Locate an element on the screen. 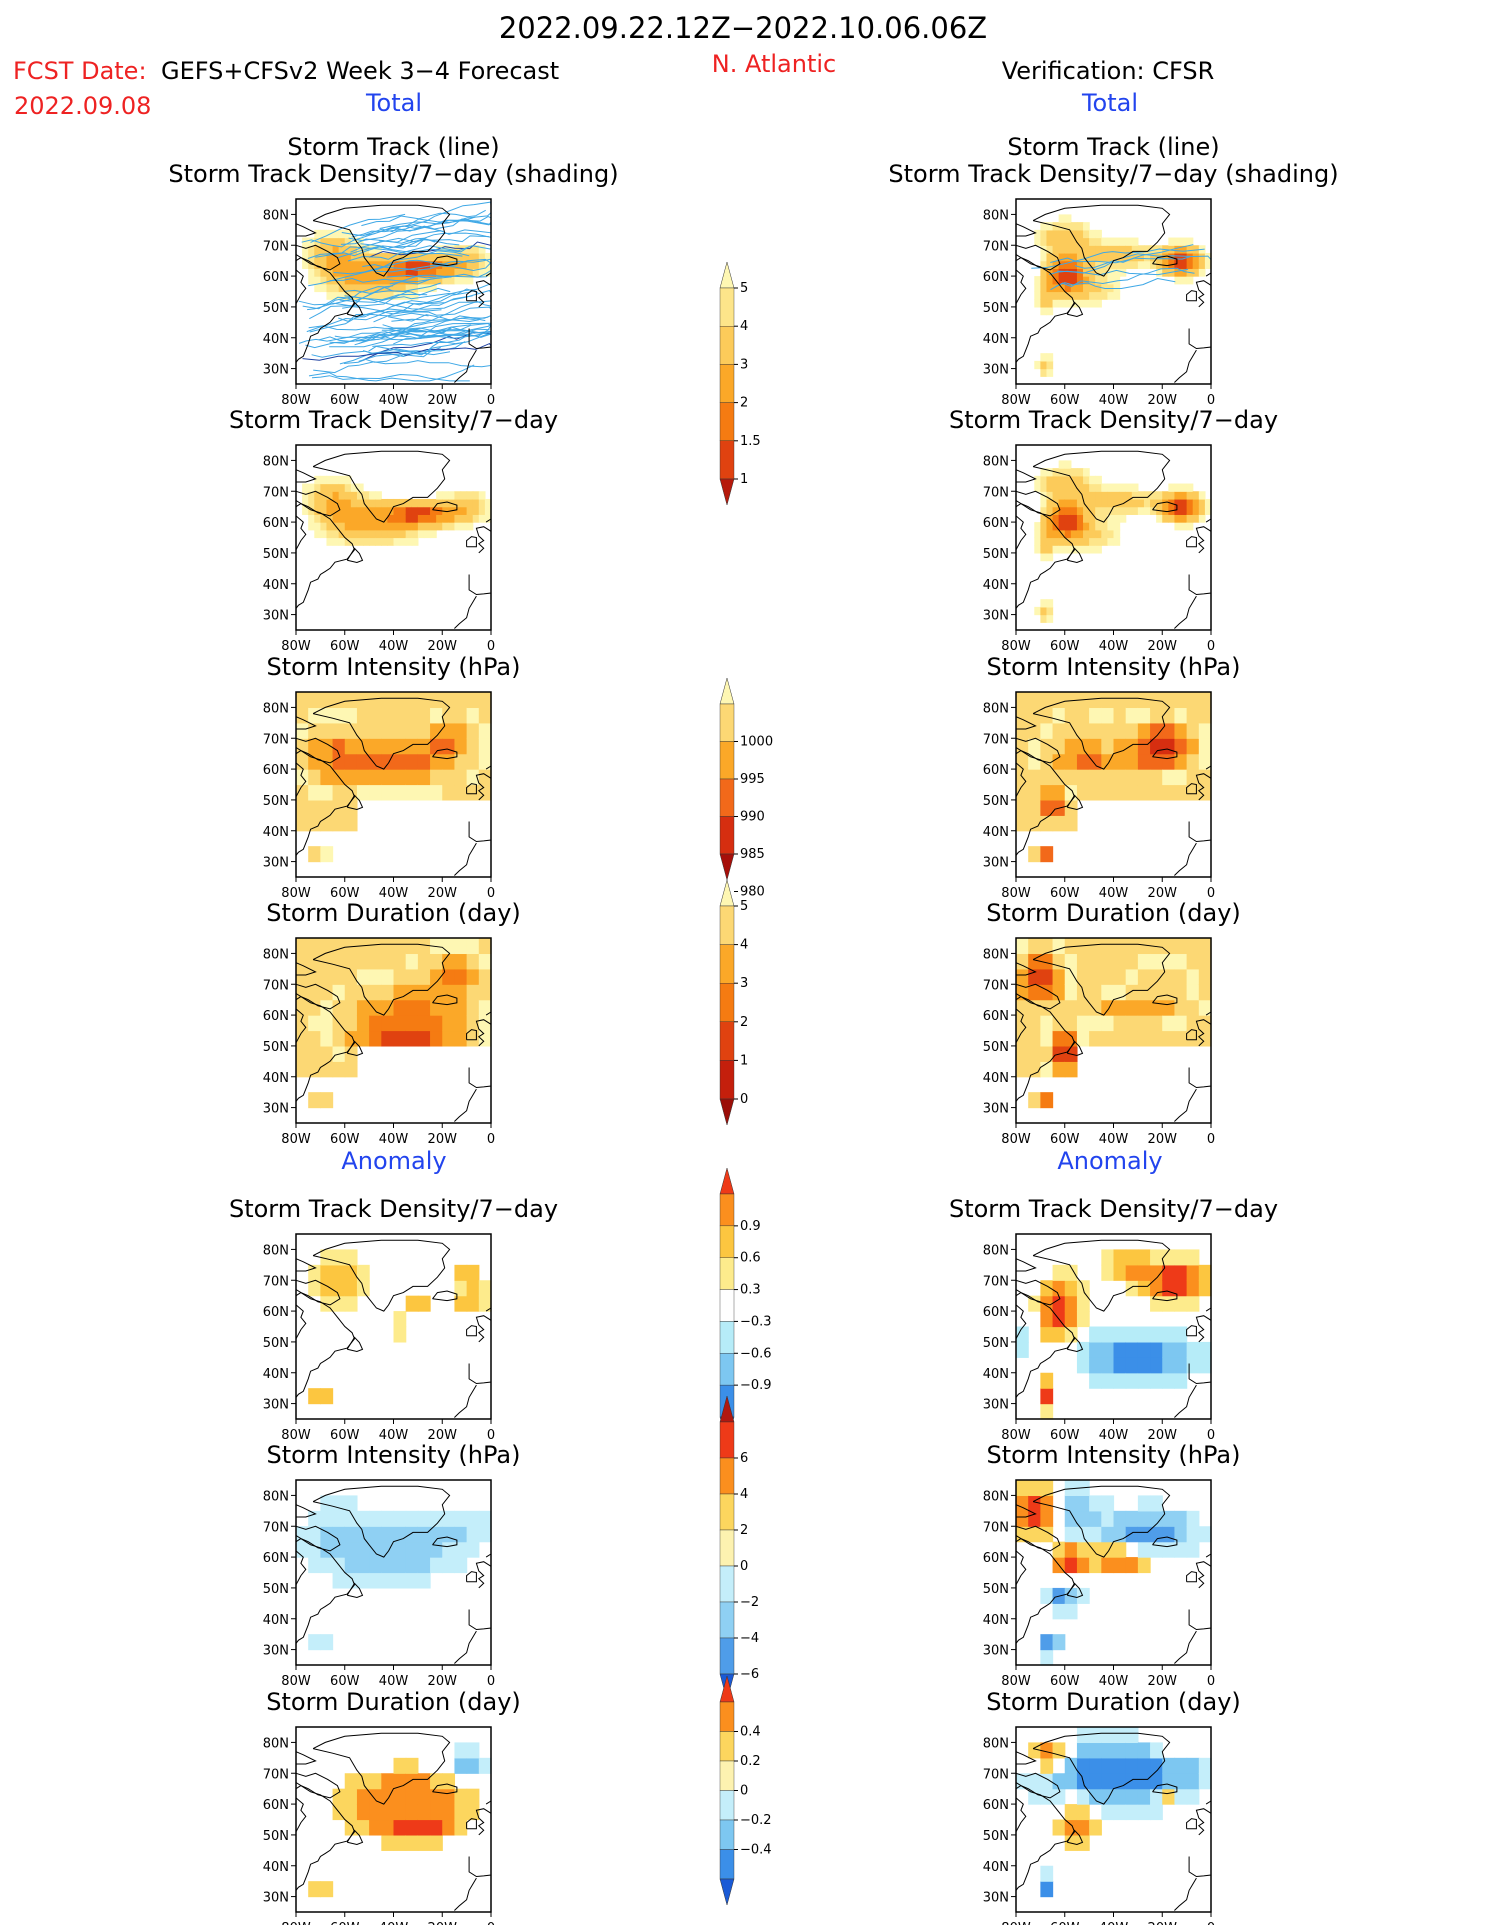 The width and height of the screenshot is (1487, 1925). colorbar-anom-duration: 0.40.20−0.2−0.4 is located at coordinates (745, 1790).